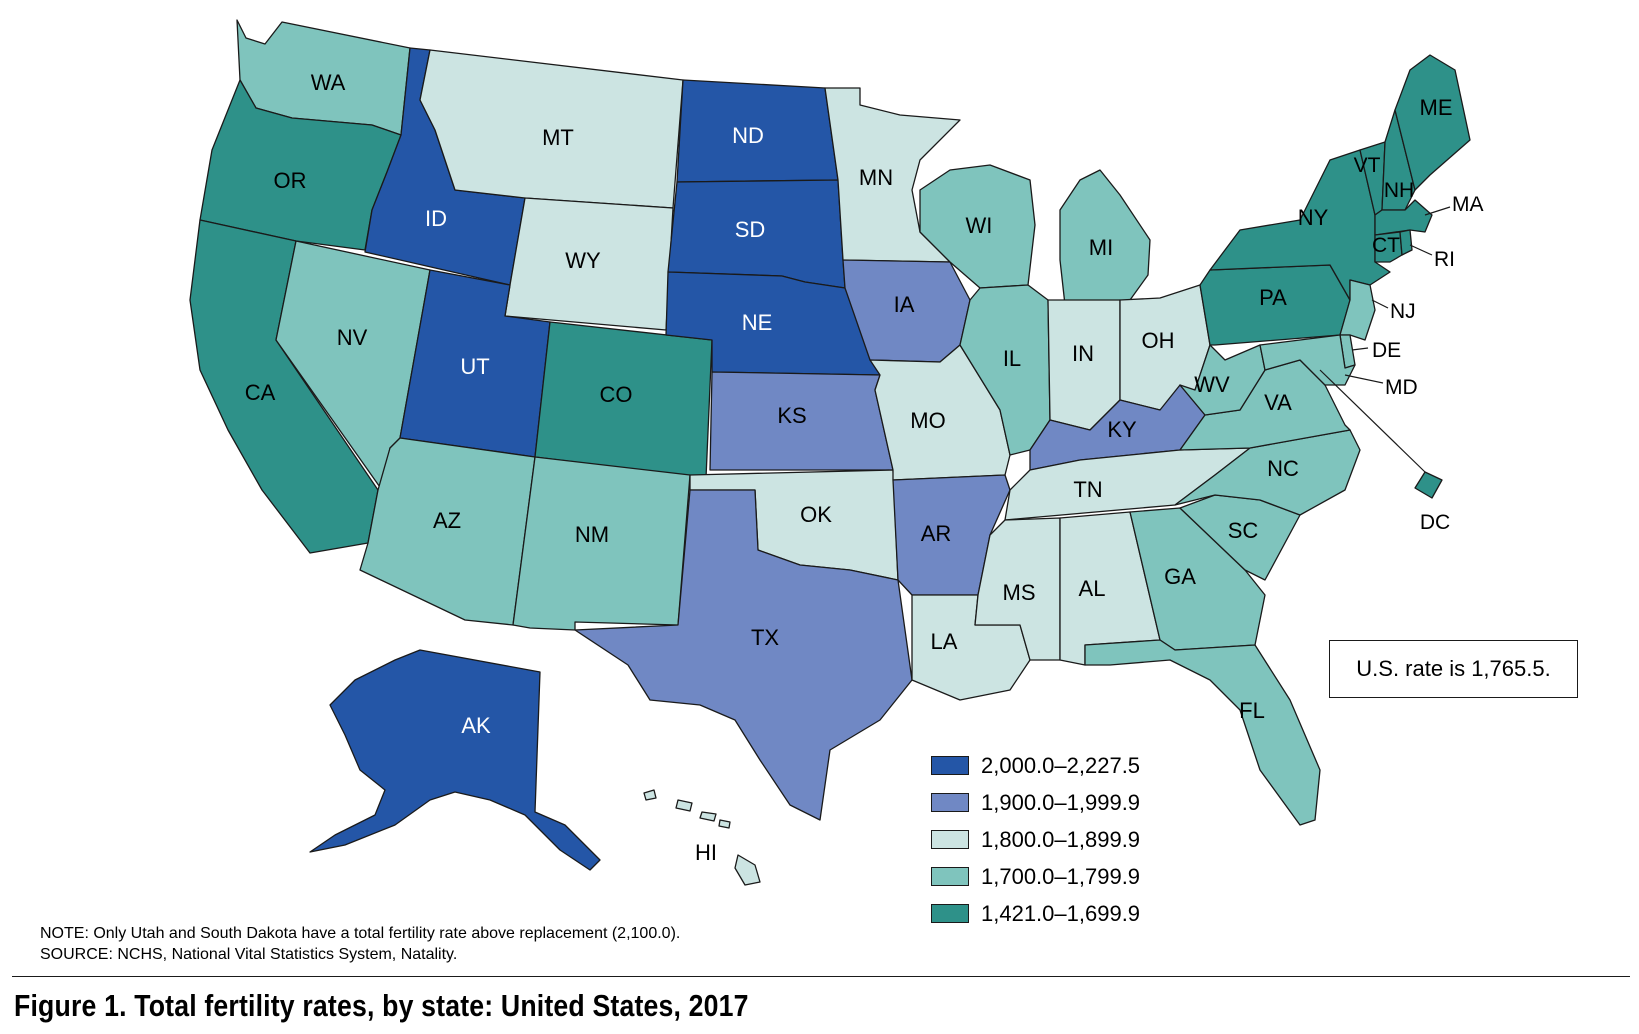 This screenshot has width=1639, height=1034. What do you see at coordinates (791, 415) in the screenshot?
I see `label-KS: KS` at bounding box center [791, 415].